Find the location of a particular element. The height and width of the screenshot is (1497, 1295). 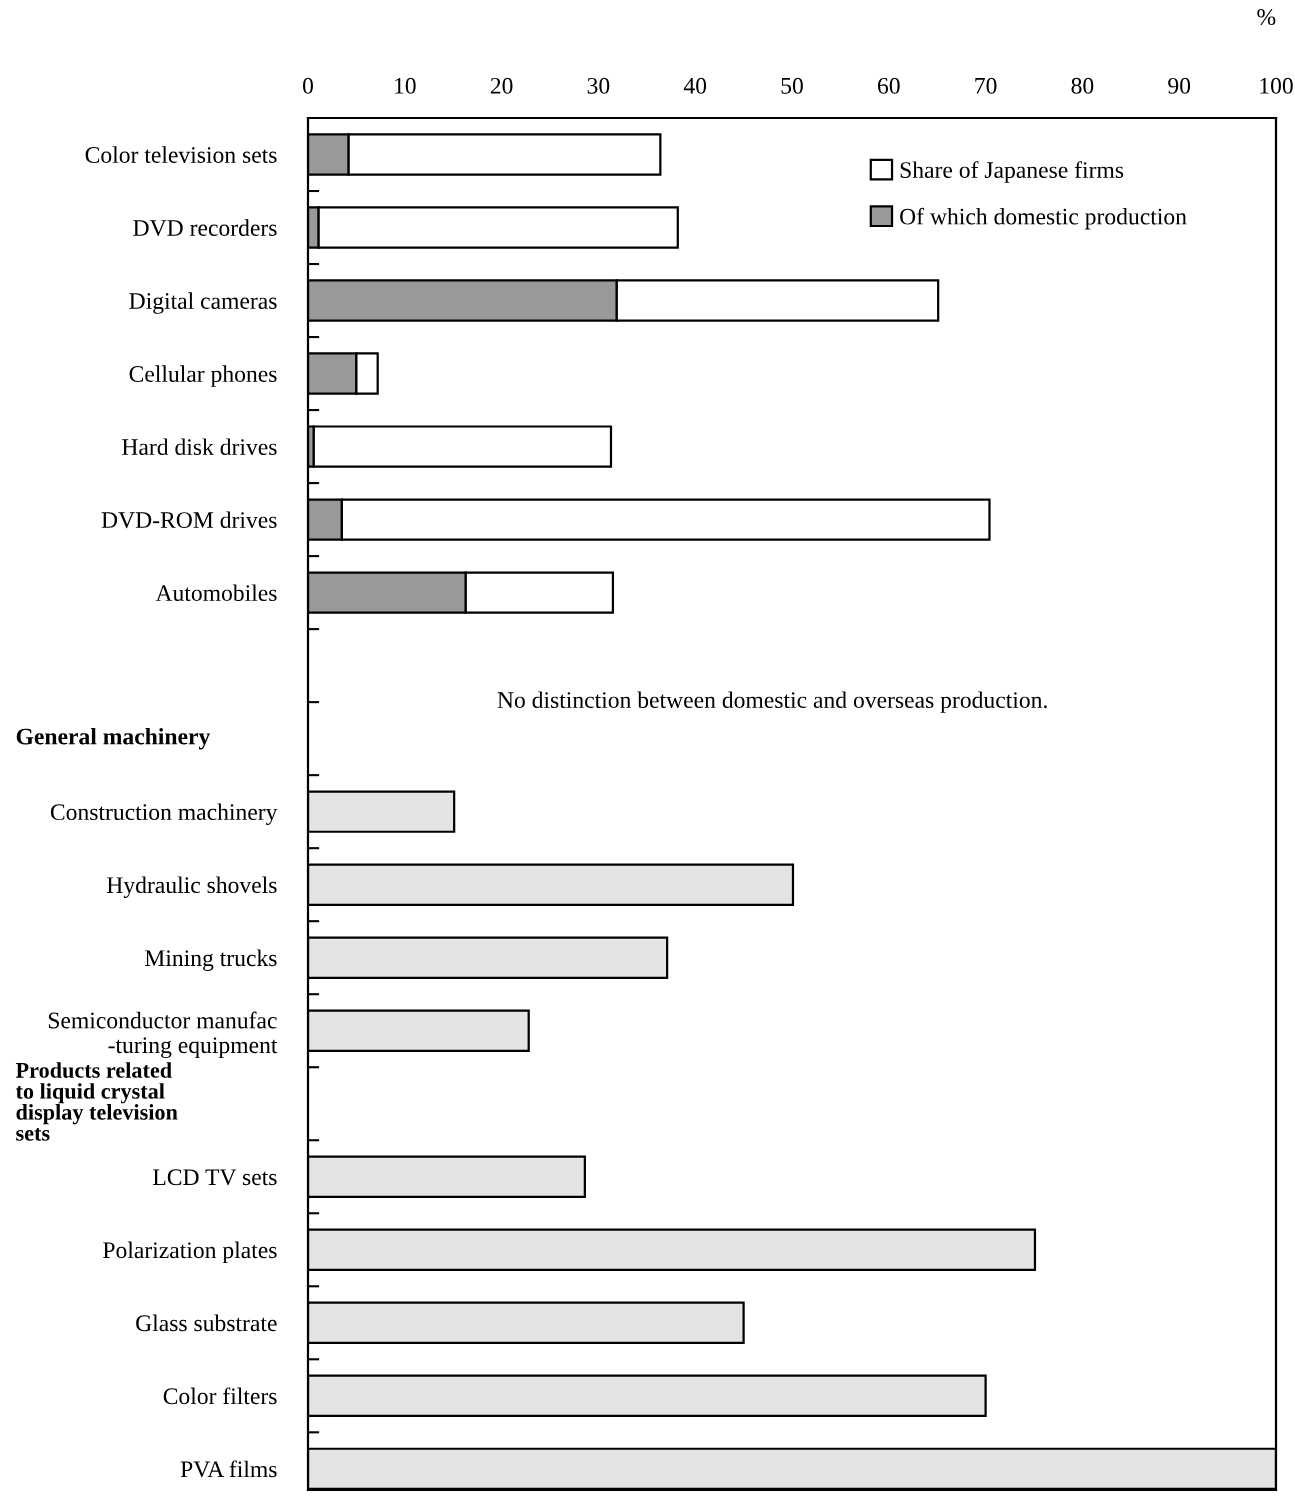

x-tick-label: 90 is located at coordinates (1179, 85).